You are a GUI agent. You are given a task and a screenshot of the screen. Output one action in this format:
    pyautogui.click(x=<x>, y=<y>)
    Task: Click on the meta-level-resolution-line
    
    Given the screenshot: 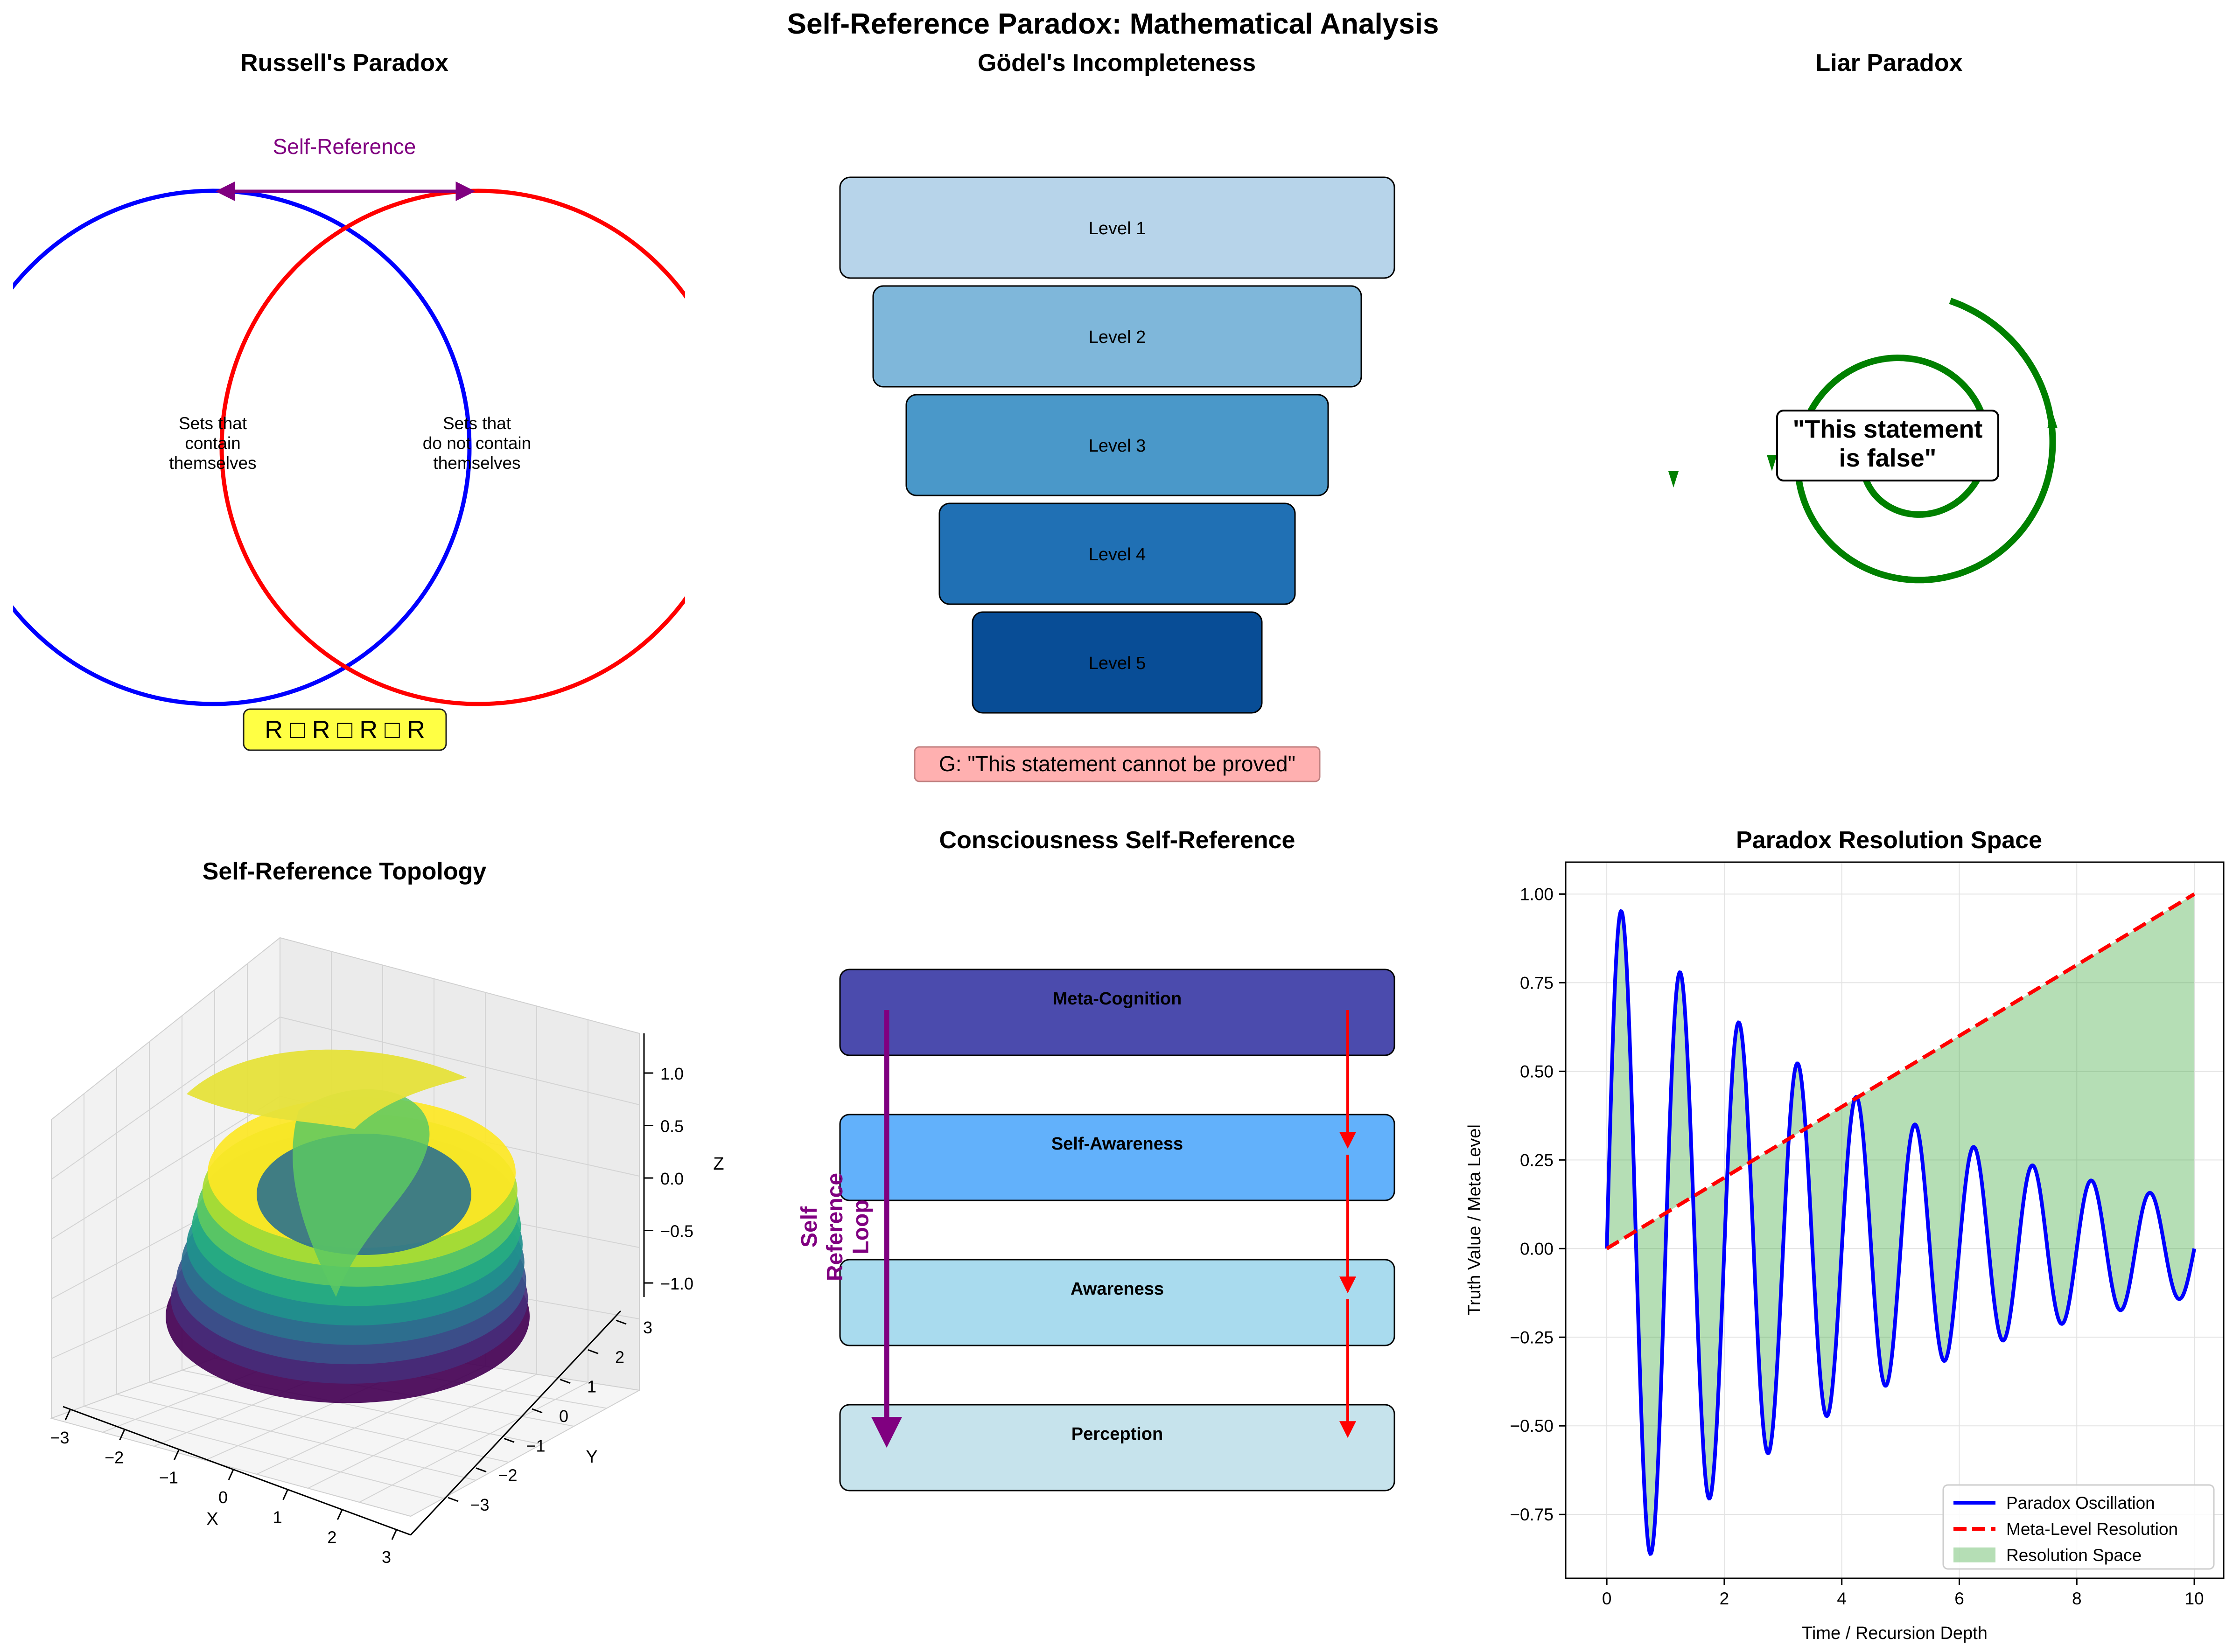 What is the action you would take?
    pyautogui.click(x=1901, y=1071)
    